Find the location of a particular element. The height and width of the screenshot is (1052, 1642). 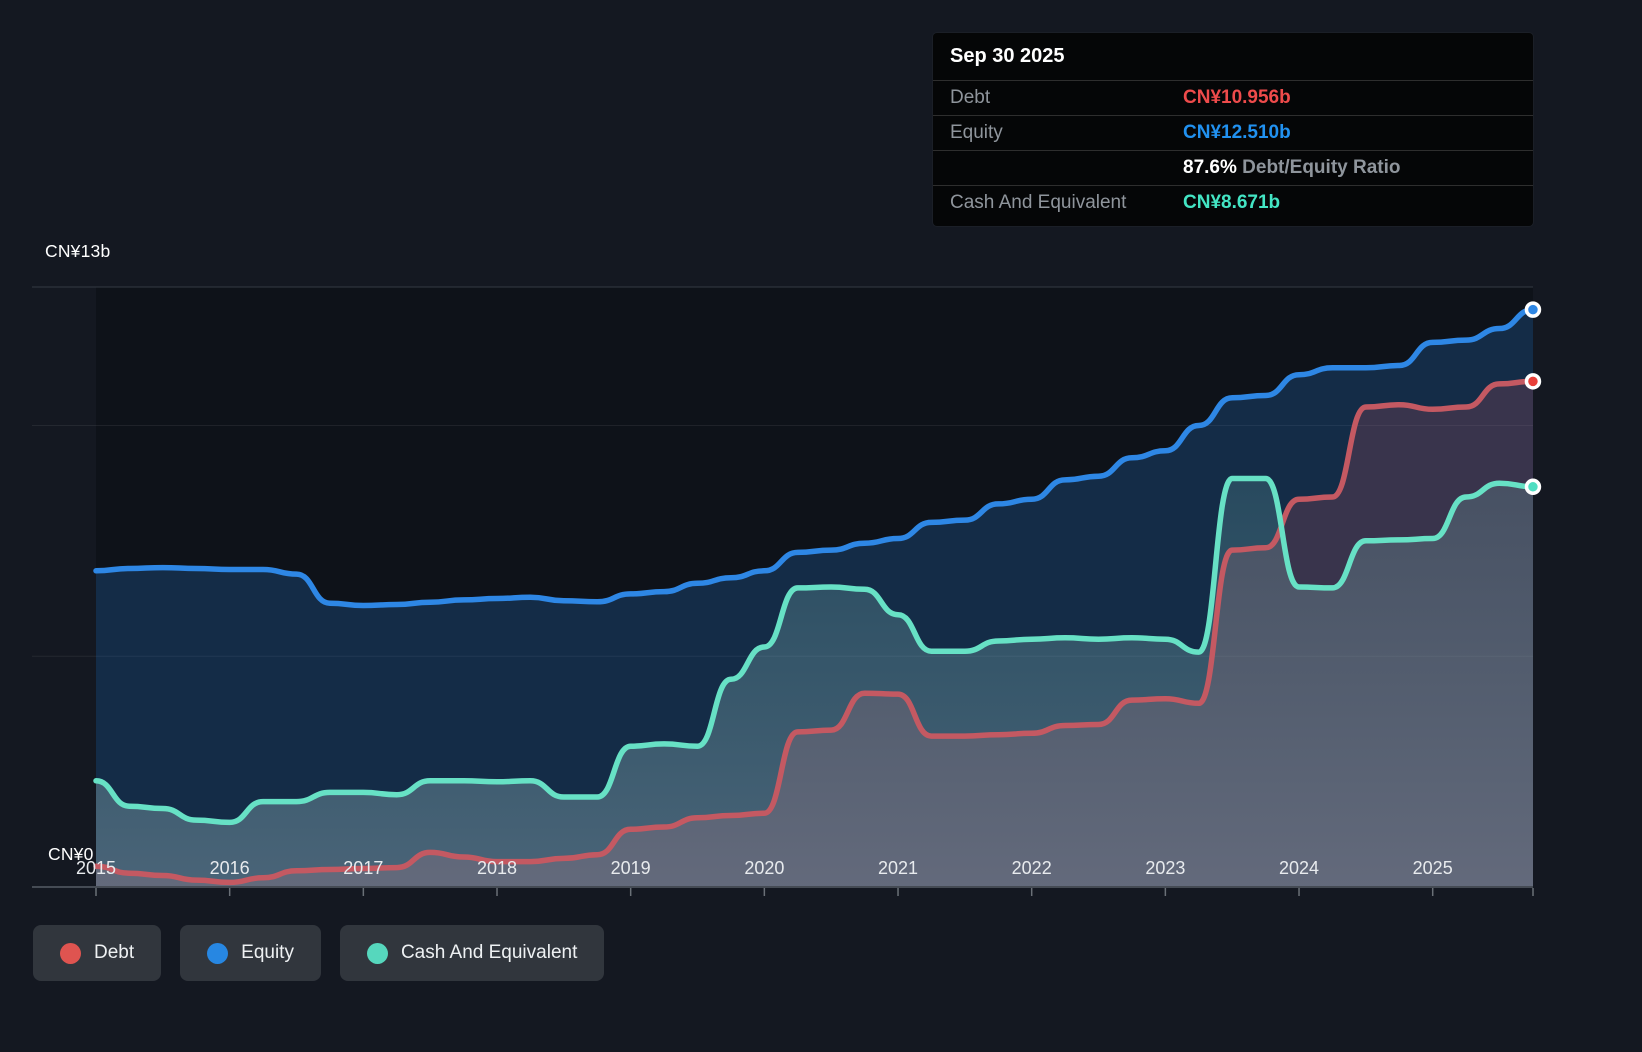

legend-chip-equity: Equity is located at coordinates (250, 953).